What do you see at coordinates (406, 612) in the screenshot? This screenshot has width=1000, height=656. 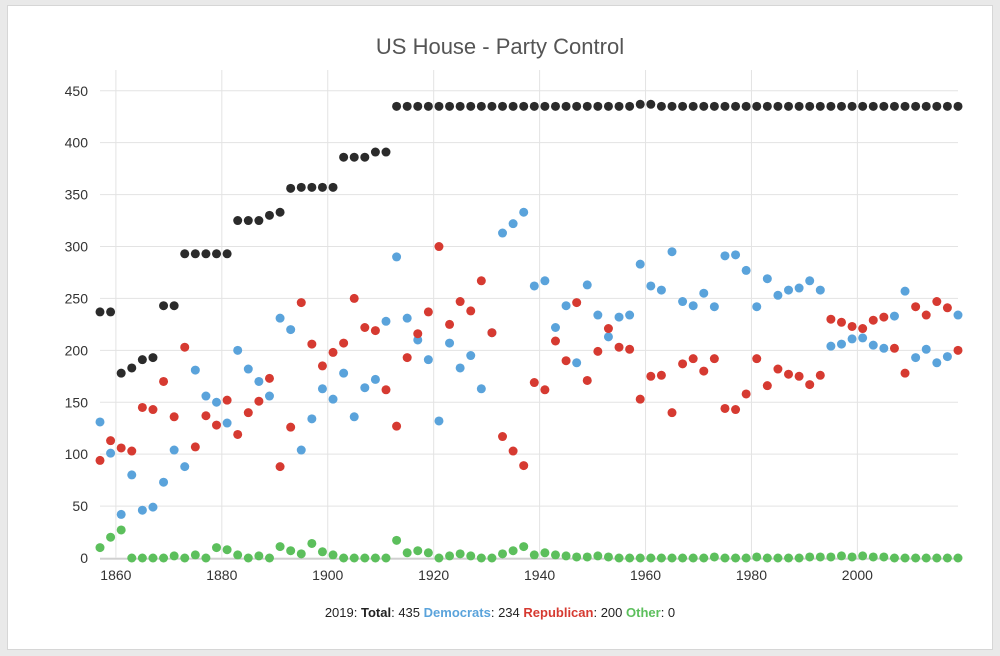 I see `summary-total-value: : 435` at bounding box center [406, 612].